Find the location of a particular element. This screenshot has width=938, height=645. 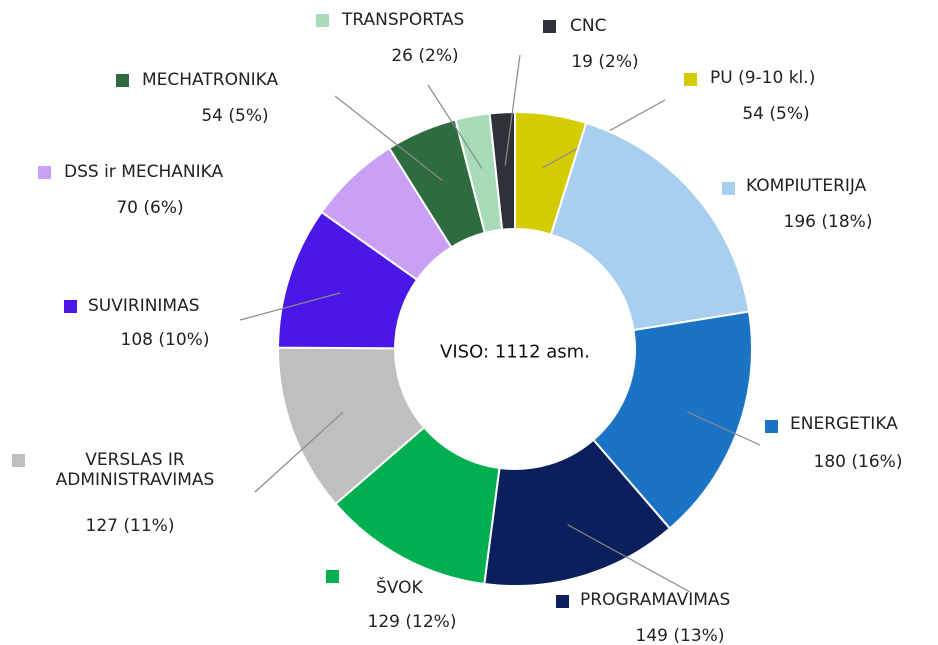

value-label: 108 (10%) is located at coordinates (165, 340).